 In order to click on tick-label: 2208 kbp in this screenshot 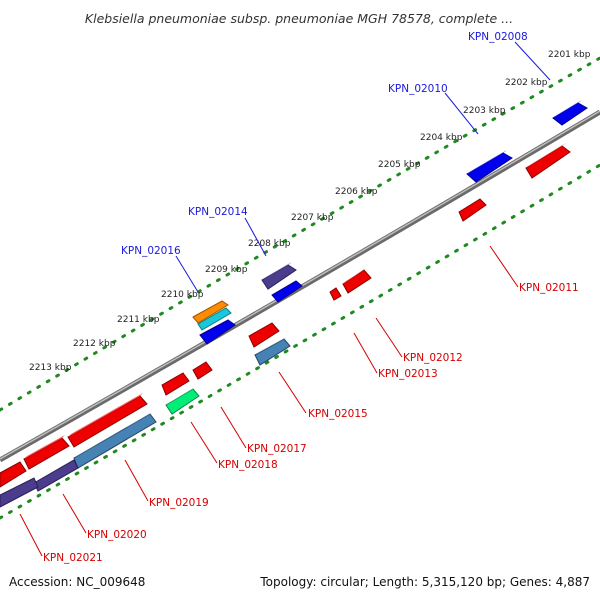, I will do `click(269, 244)`.